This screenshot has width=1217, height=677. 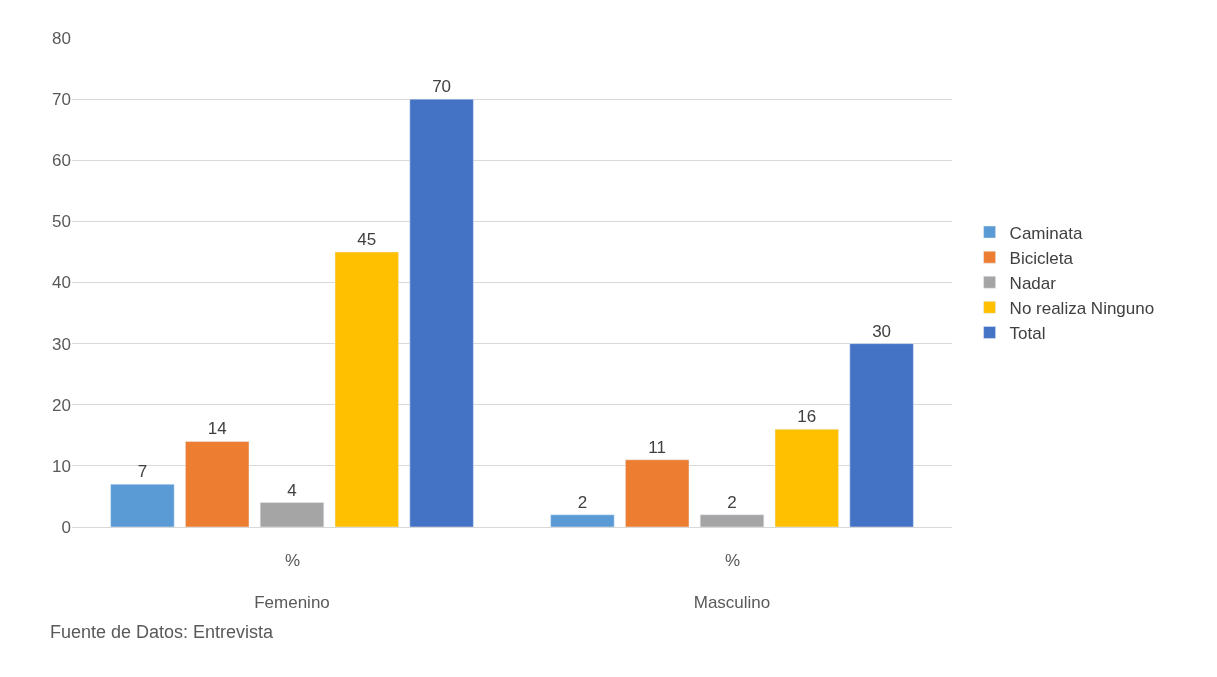 I want to click on data-label: 4, so click(x=292, y=490).